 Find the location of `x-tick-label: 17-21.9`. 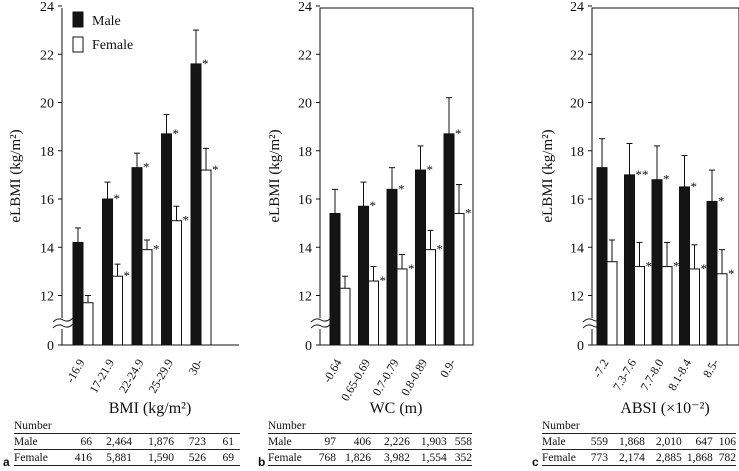

x-tick-label: 17-21.9 is located at coordinates (101, 376).